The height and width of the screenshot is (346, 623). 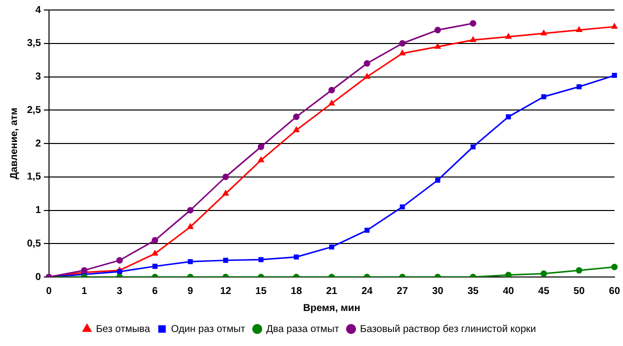 I want to click on y-axis-title: Давление, атм, so click(x=14, y=144).